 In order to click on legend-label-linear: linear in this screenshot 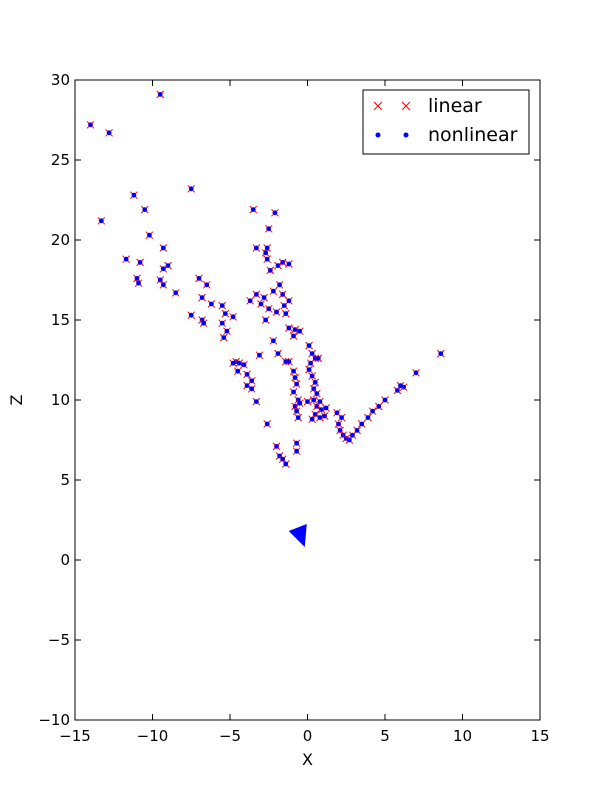, I will do `click(455, 106)`.